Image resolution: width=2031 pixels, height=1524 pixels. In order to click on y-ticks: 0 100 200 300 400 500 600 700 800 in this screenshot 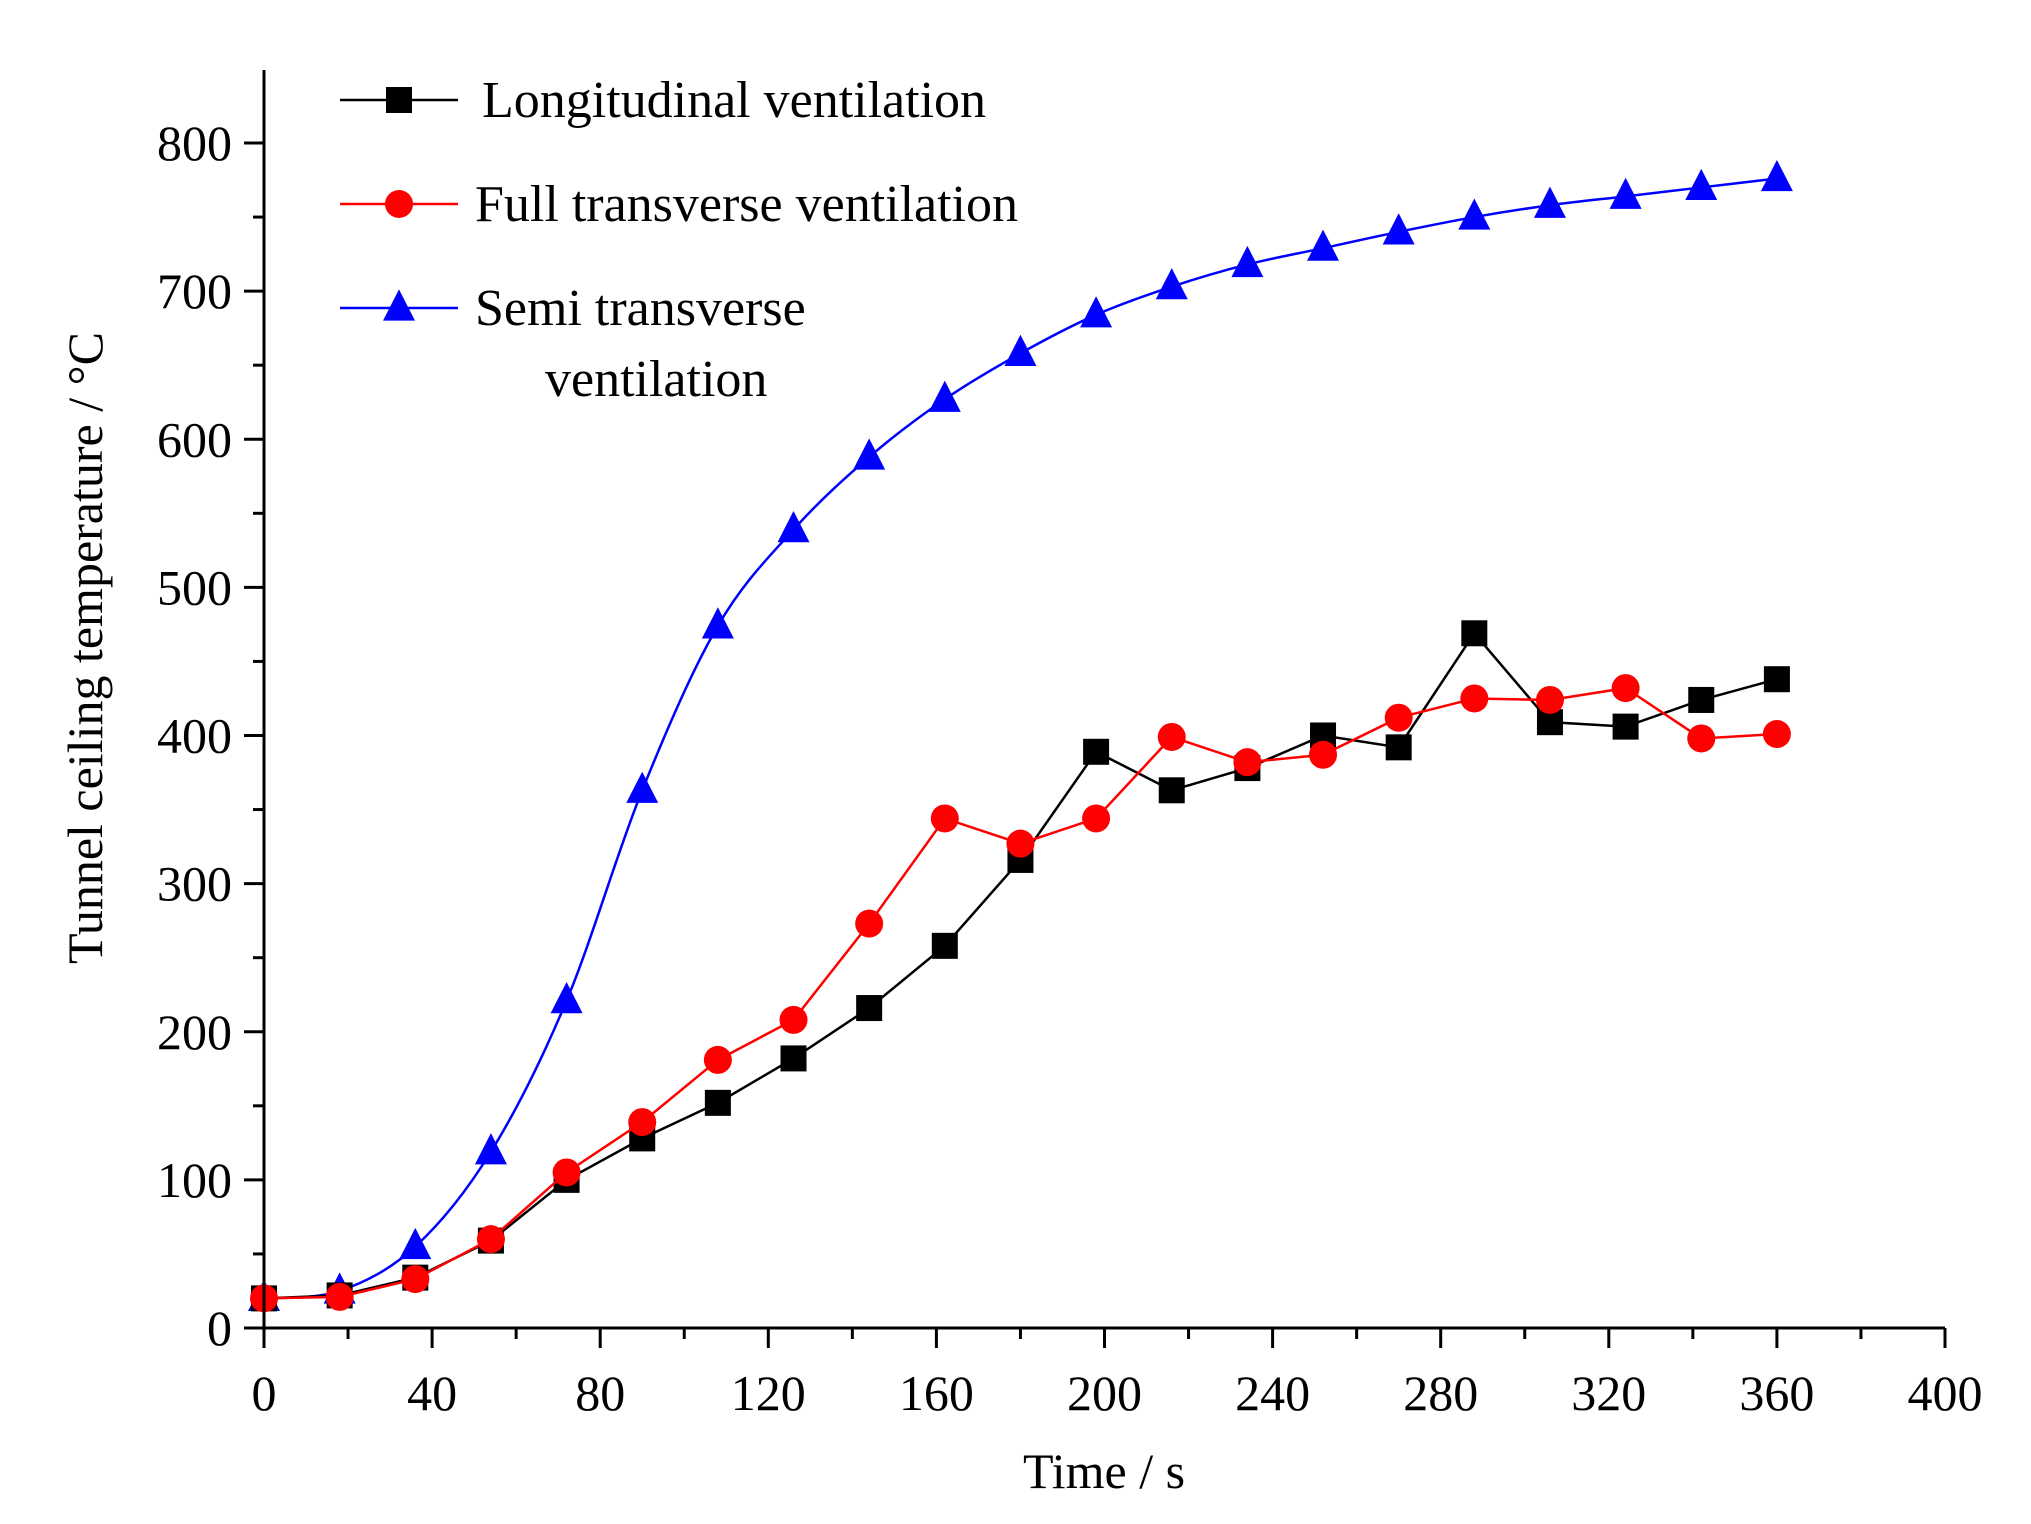, I will do `click(210, 735)`.